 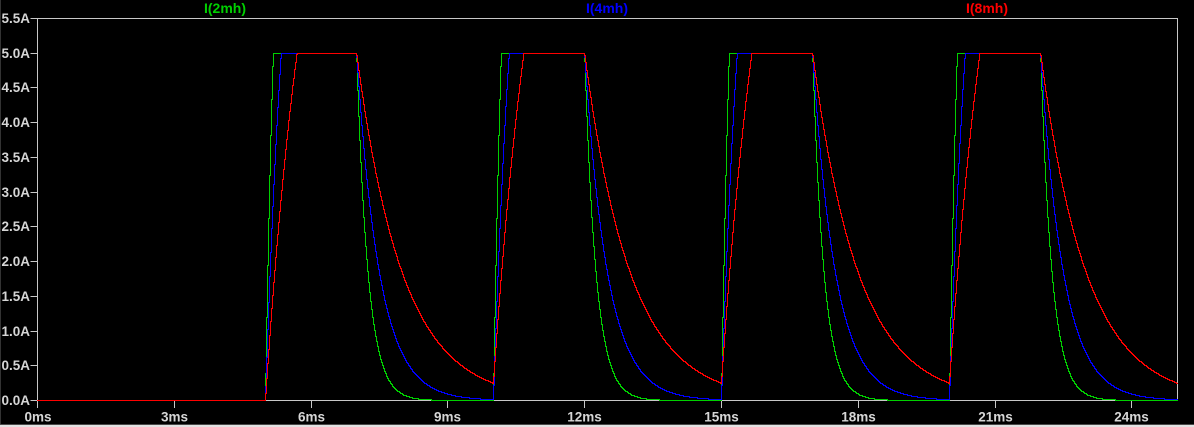 What do you see at coordinates (721, 416) in the screenshot?
I see `svg-text: 15ms` at bounding box center [721, 416].